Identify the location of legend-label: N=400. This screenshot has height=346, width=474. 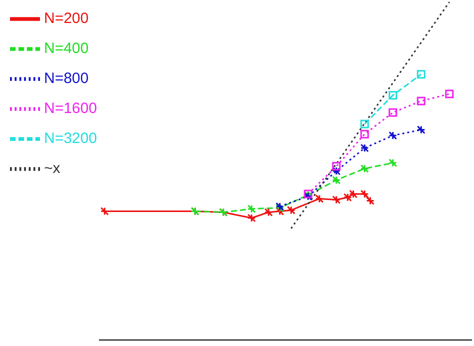
(66, 48).